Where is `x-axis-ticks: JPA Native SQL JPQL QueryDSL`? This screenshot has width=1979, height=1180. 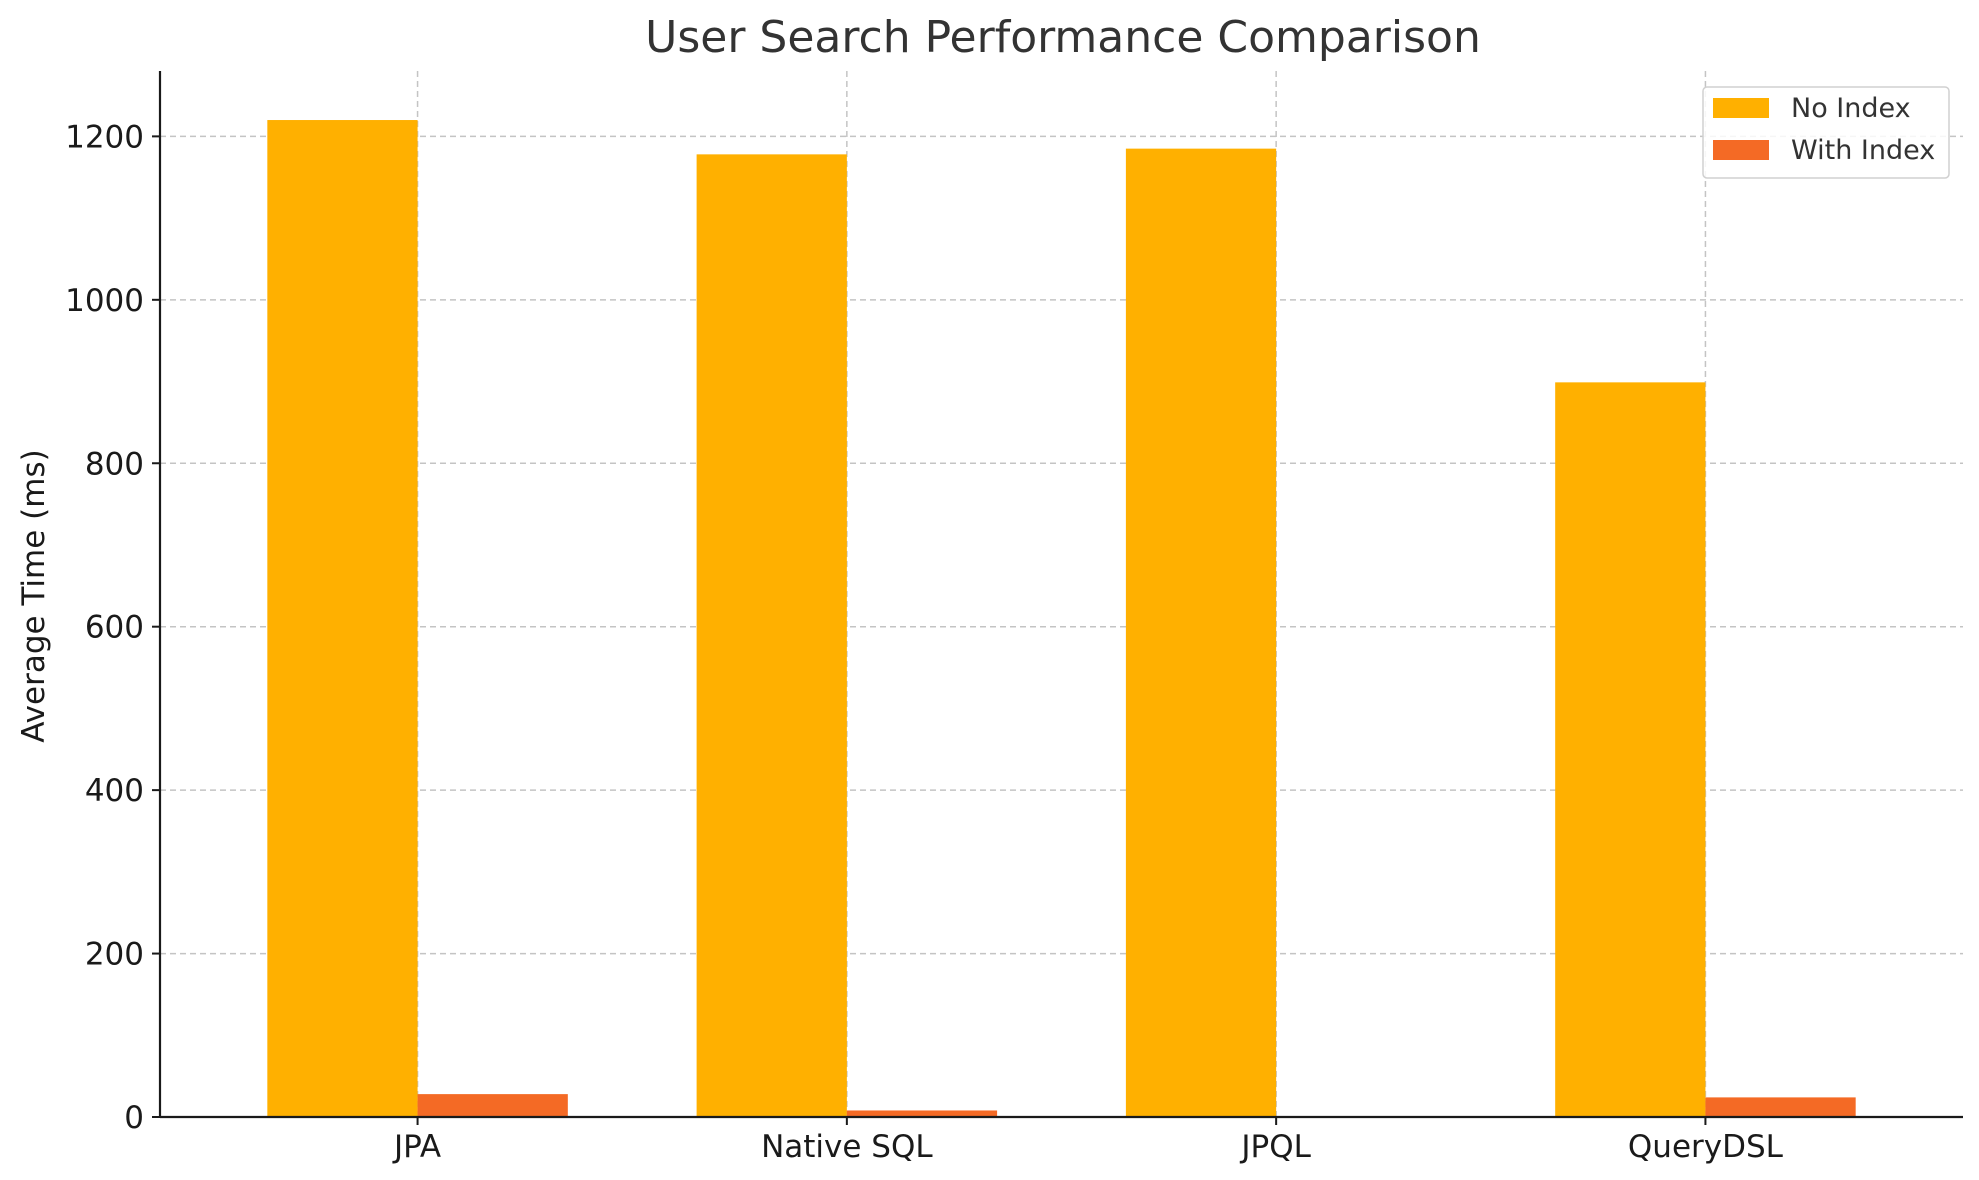
x-axis-ticks: JPA Native SQL JPQL QueryDSL is located at coordinates (1088, 1141).